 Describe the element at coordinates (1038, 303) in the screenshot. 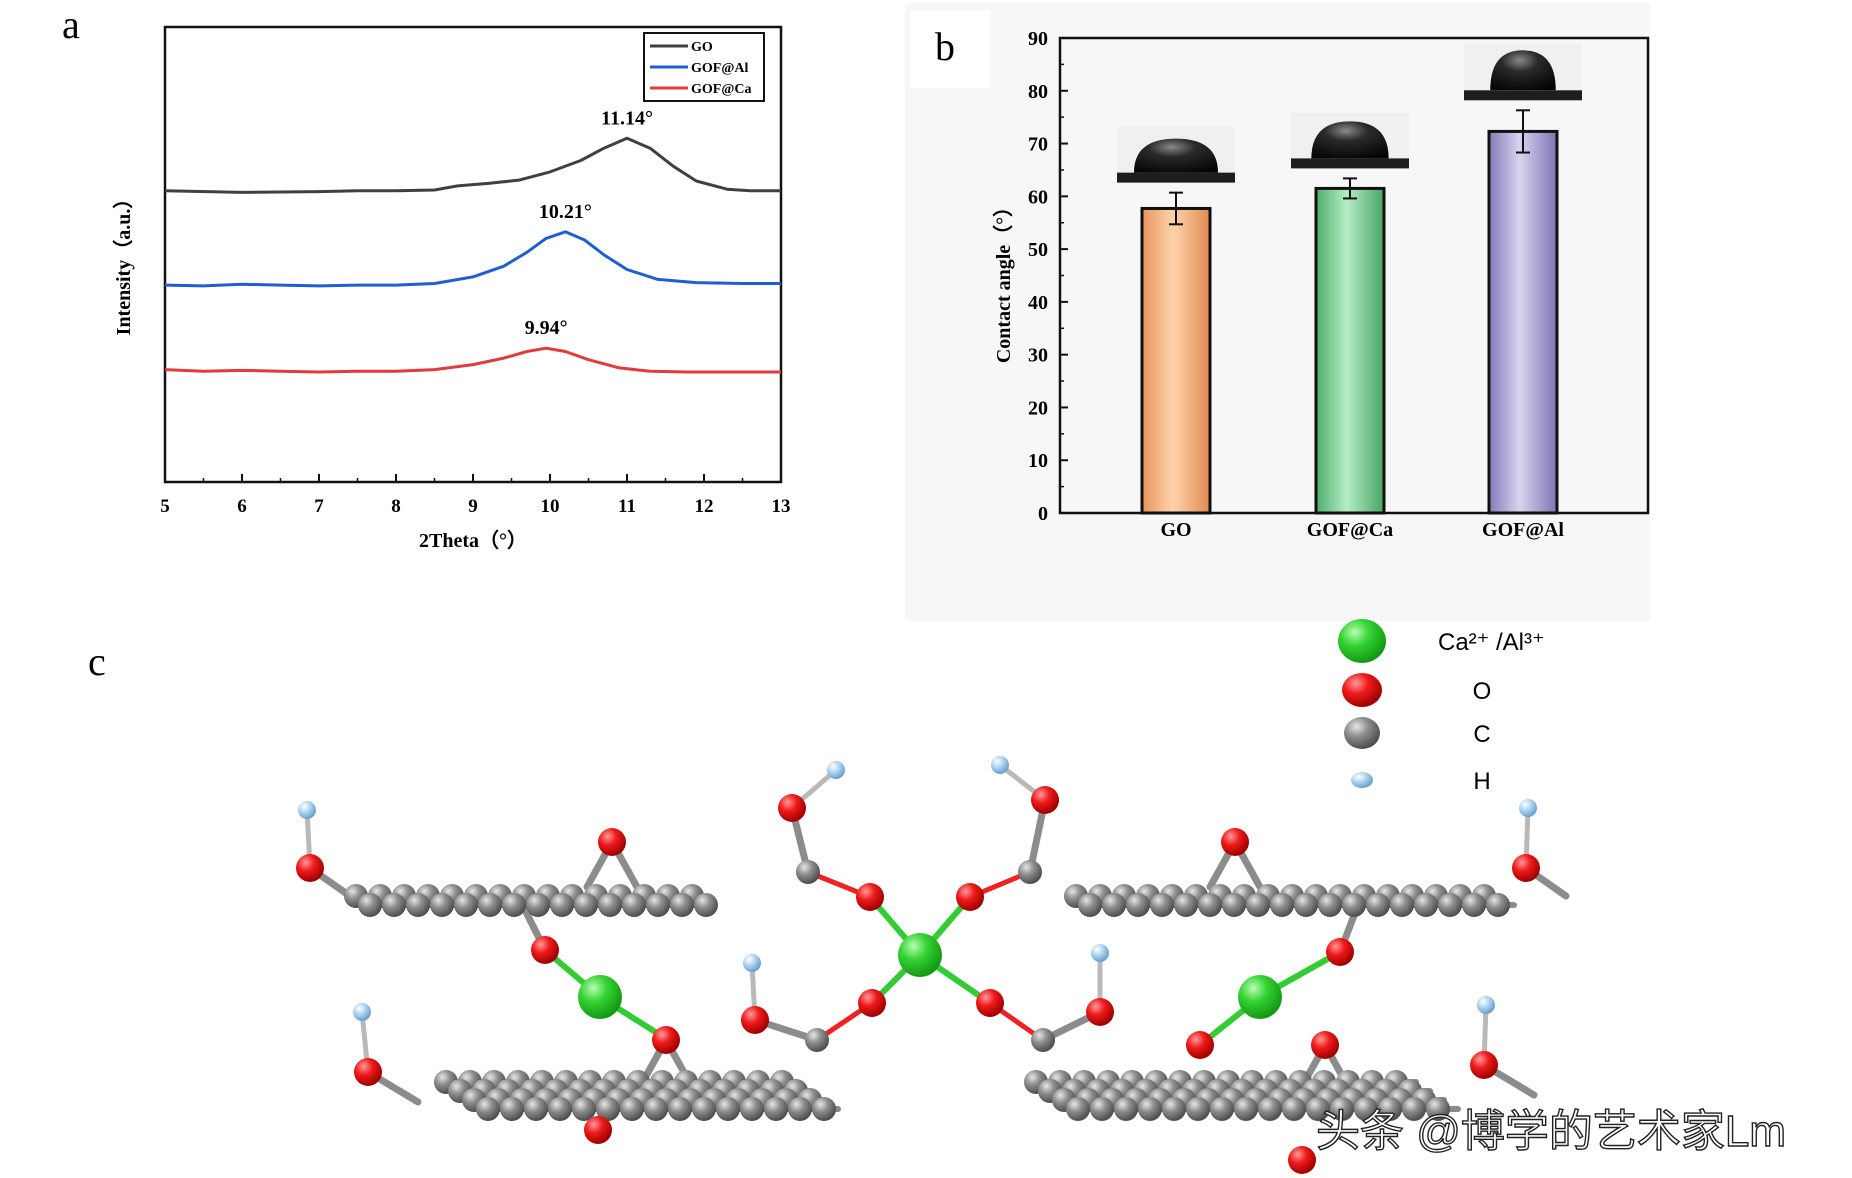

I see `contact-y-tick-label: 40` at that location.